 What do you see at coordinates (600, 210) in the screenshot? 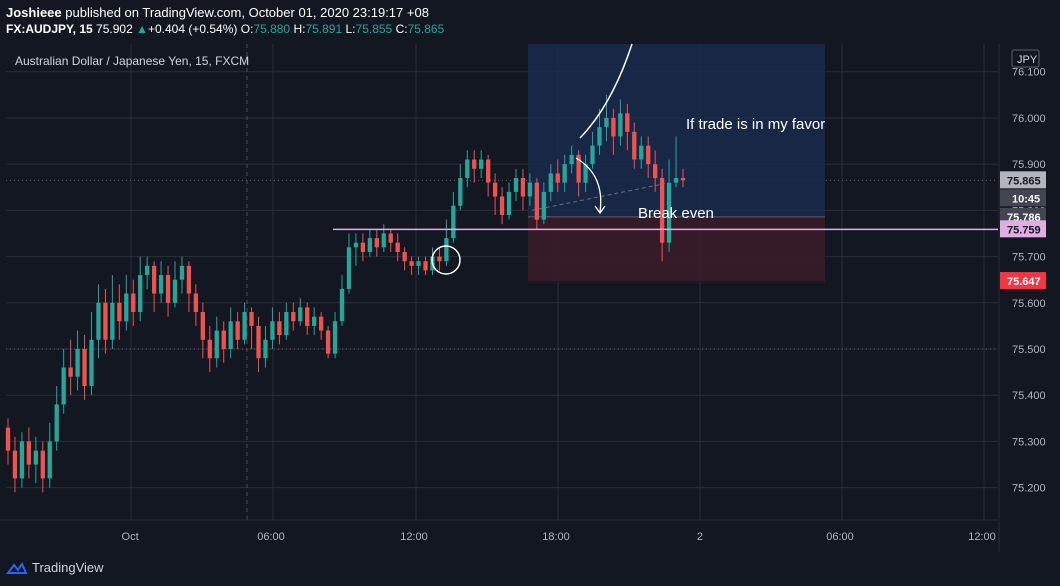
I see `arrow-head-icon` at bounding box center [600, 210].